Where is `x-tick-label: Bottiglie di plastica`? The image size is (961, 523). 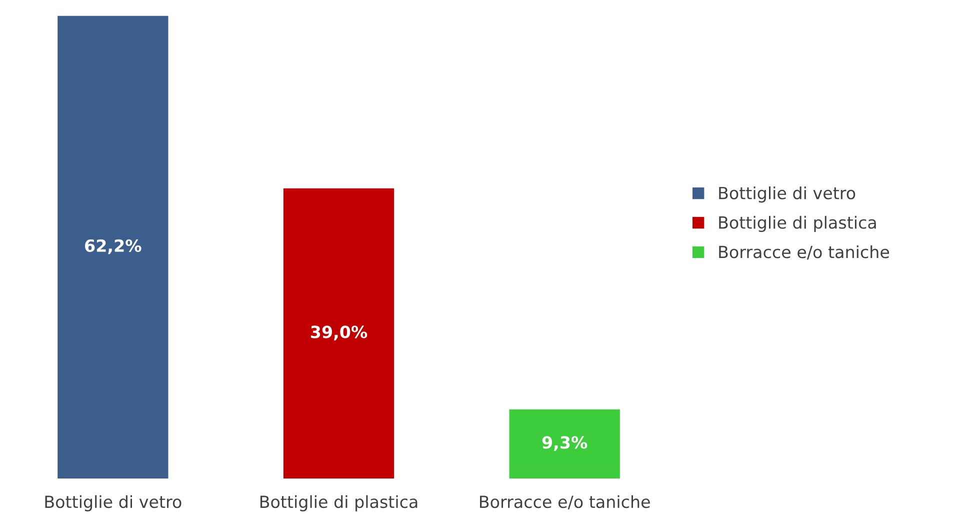 x-tick-label: Bottiglie di plastica is located at coordinates (339, 503).